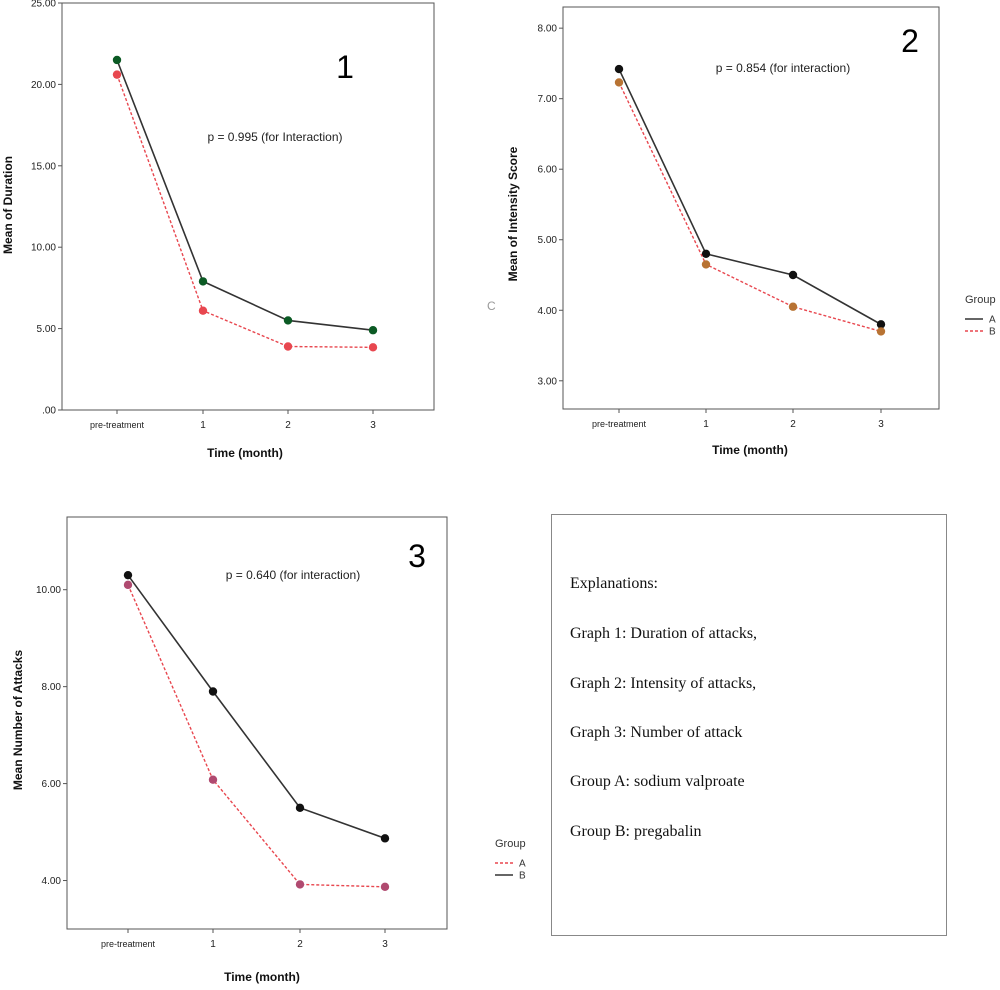 Image resolution: width=1000 pixels, height=990 pixels. What do you see at coordinates (43, 248) in the screenshot?
I see `chart1-ytick-label: 10.00` at bounding box center [43, 248].